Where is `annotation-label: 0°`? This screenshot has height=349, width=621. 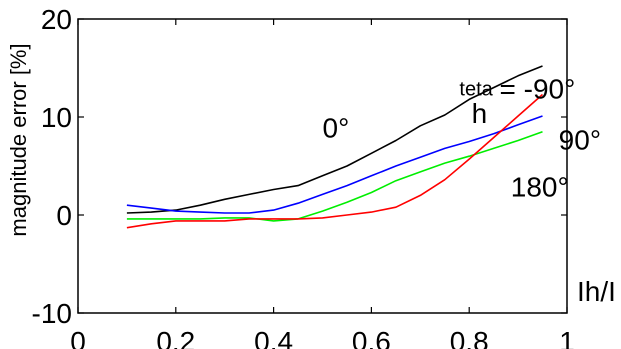 annotation-label: 0° is located at coordinates (336, 128).